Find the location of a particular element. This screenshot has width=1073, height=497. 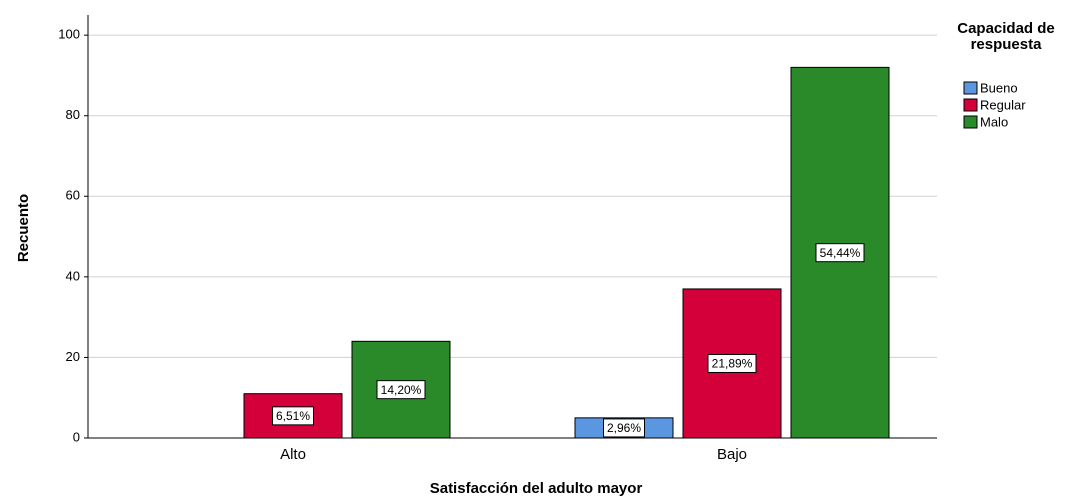

value-label: 54,44% is located at coordinates (840, 253).